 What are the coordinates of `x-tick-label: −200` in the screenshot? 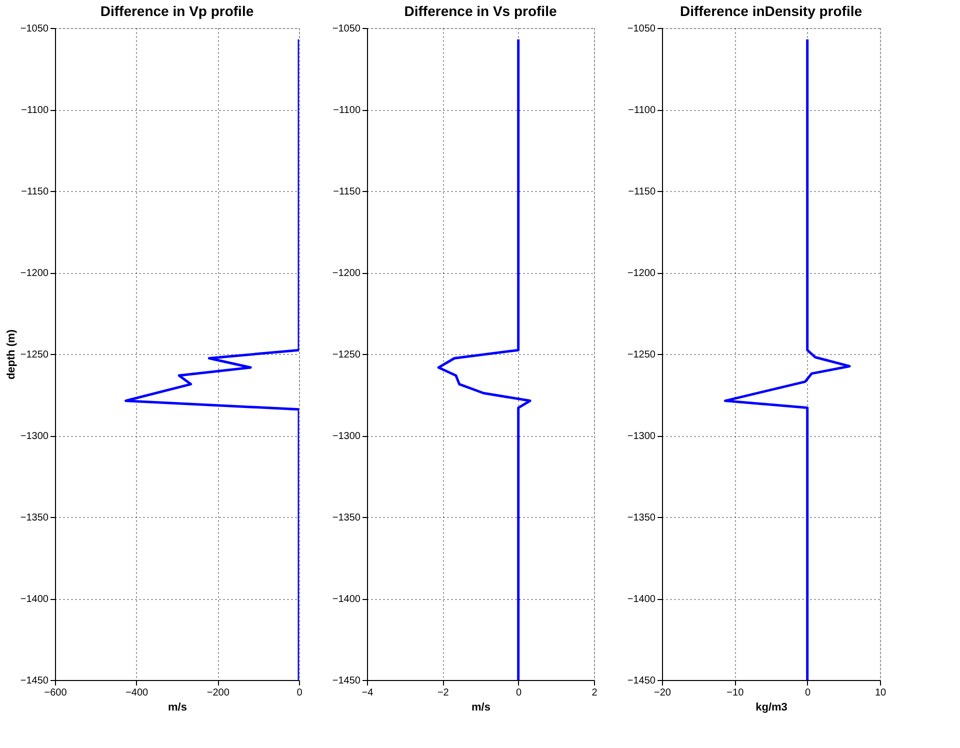 It's located at (218, 693).